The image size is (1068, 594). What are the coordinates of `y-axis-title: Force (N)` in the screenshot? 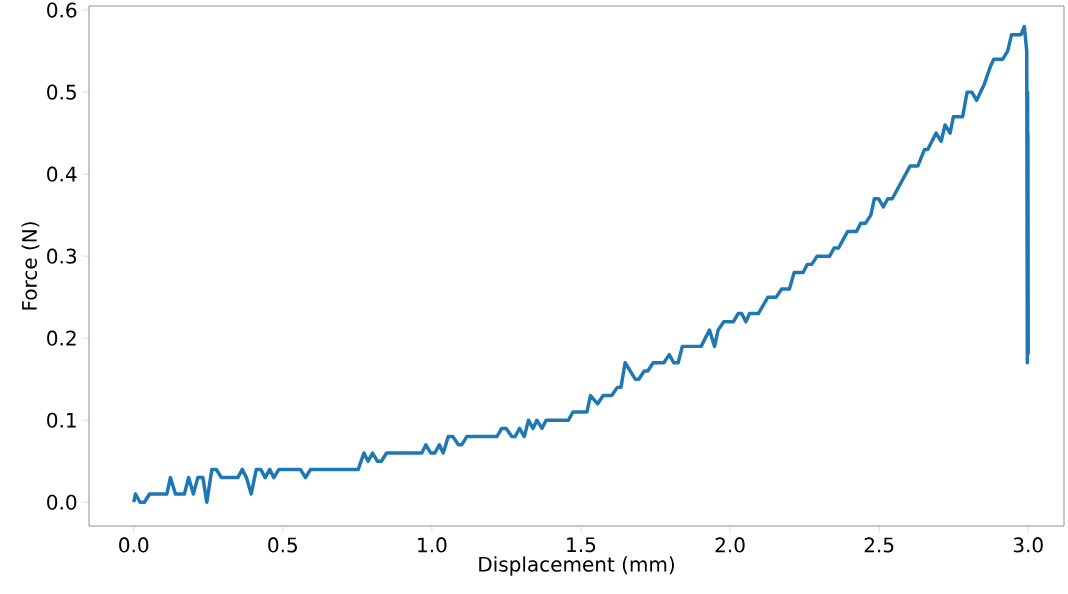 It's located at (30, 266).